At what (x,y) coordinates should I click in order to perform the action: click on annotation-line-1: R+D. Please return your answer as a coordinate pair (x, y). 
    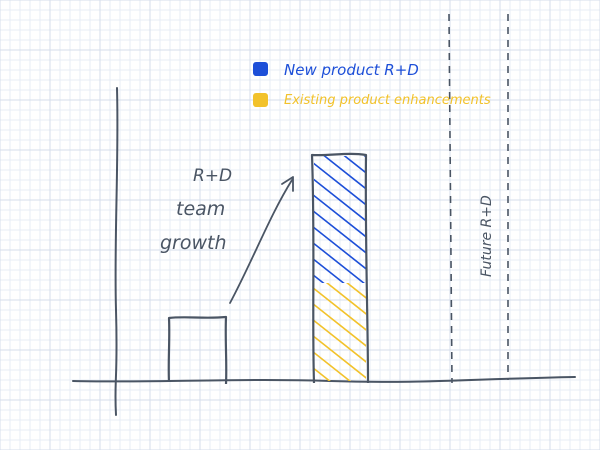
    Looking at the image, I should click on (212, 176).